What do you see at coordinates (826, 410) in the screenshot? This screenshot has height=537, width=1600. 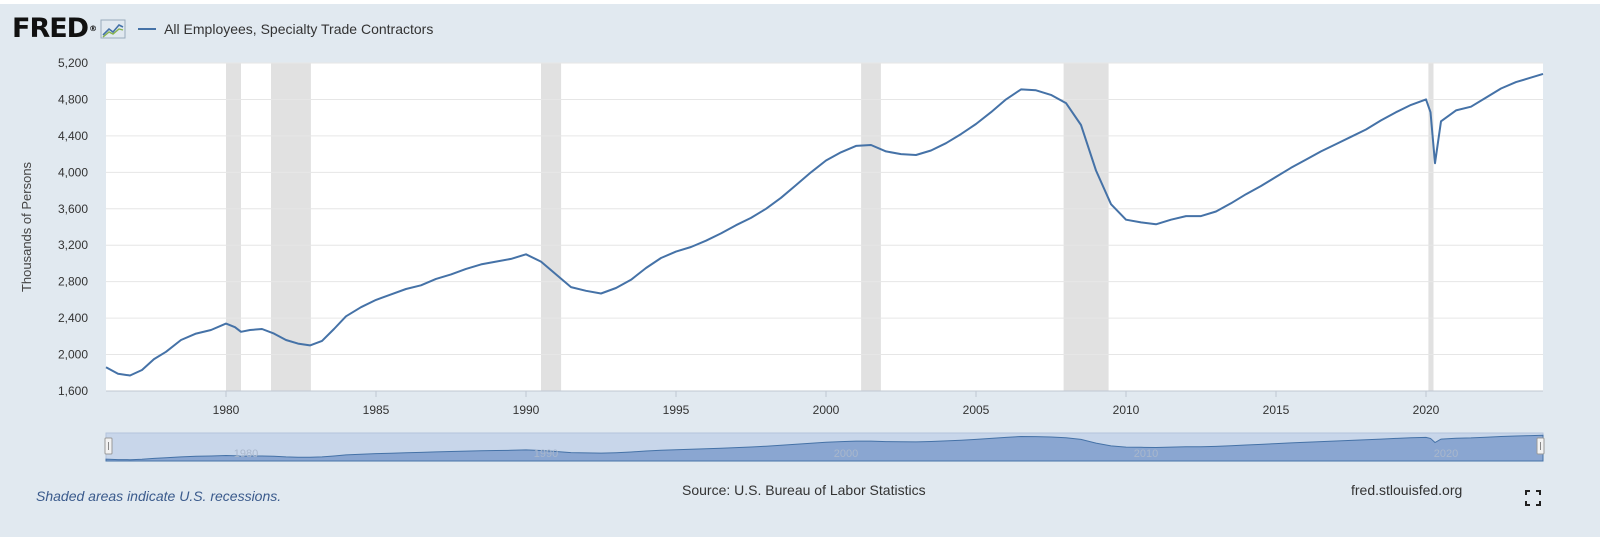 I see `x-tick-label: 2000` at bounding box center [826, 410].